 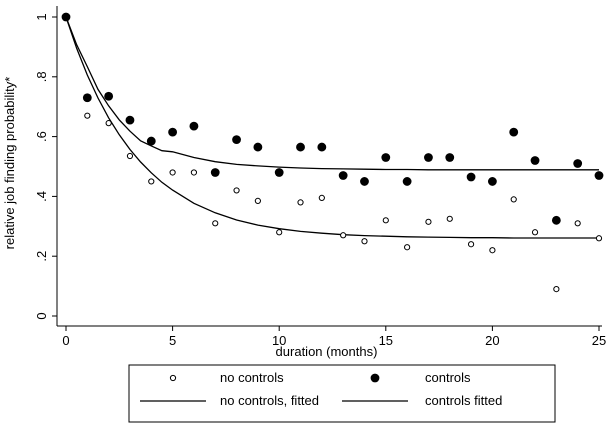 I want to click on y-tick-label: 0, so click(x=41, y=315).